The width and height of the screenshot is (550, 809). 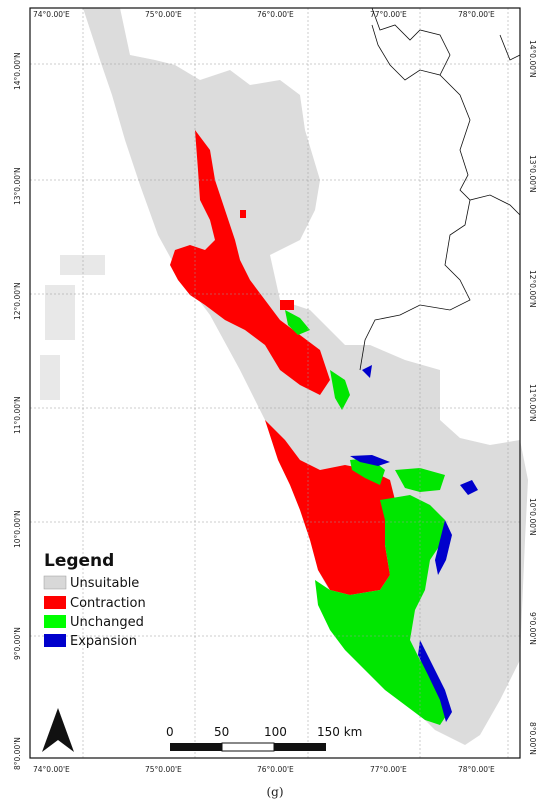 What do you see at coordinates (414, 543) in the screenshot?
I see `expansion-patches` at bounding box center [414, 543].